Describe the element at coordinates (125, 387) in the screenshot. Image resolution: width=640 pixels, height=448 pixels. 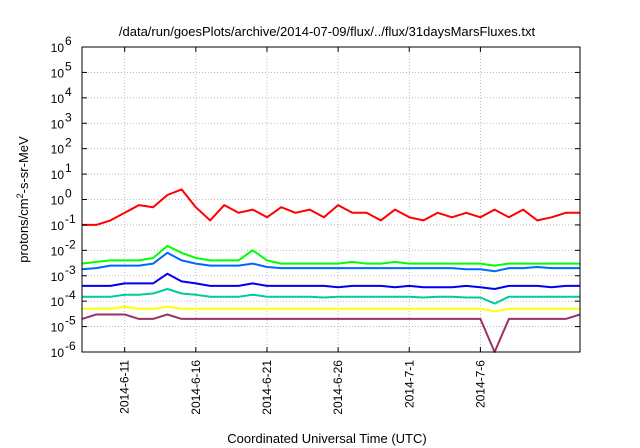
I see `x-tick-label: 2014-6-11` at that location.